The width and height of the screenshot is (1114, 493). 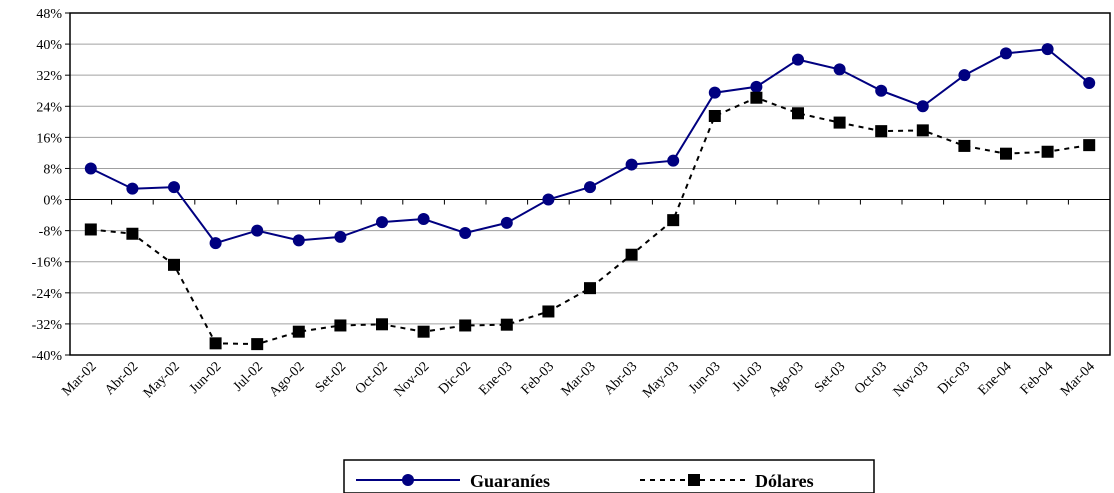 I want to click on x-tick-label: Mar-02, so click(x=80, y=379).